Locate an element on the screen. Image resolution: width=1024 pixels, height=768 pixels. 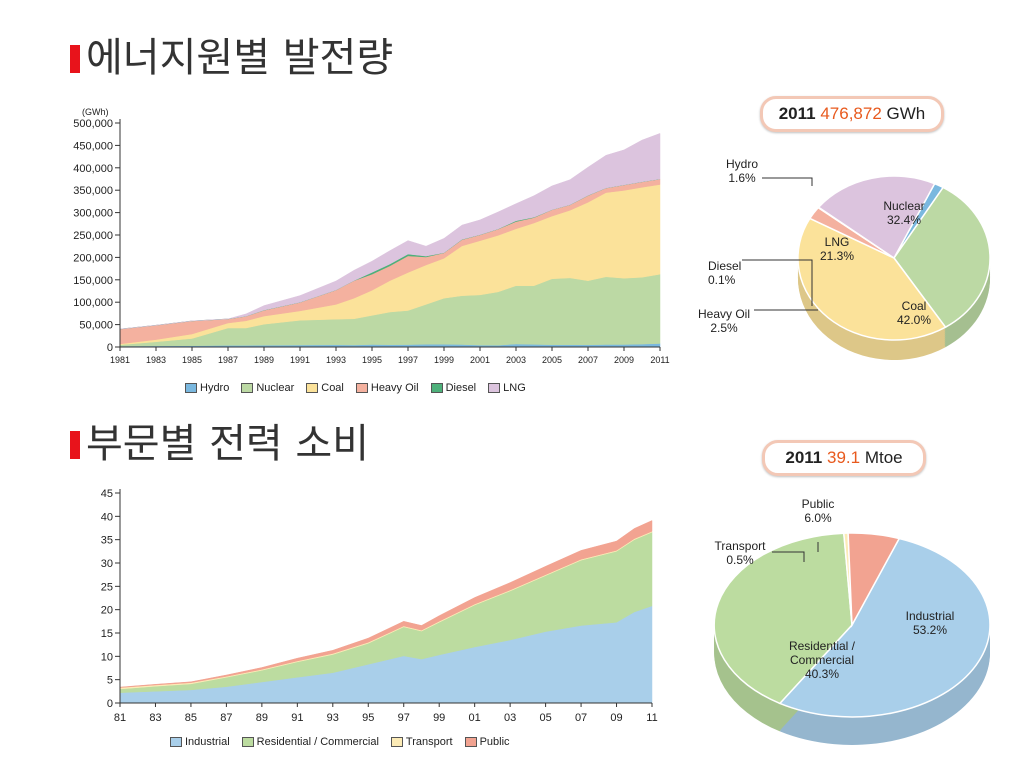
legend-item-transport: Transport is located at coordinates (421, 742).